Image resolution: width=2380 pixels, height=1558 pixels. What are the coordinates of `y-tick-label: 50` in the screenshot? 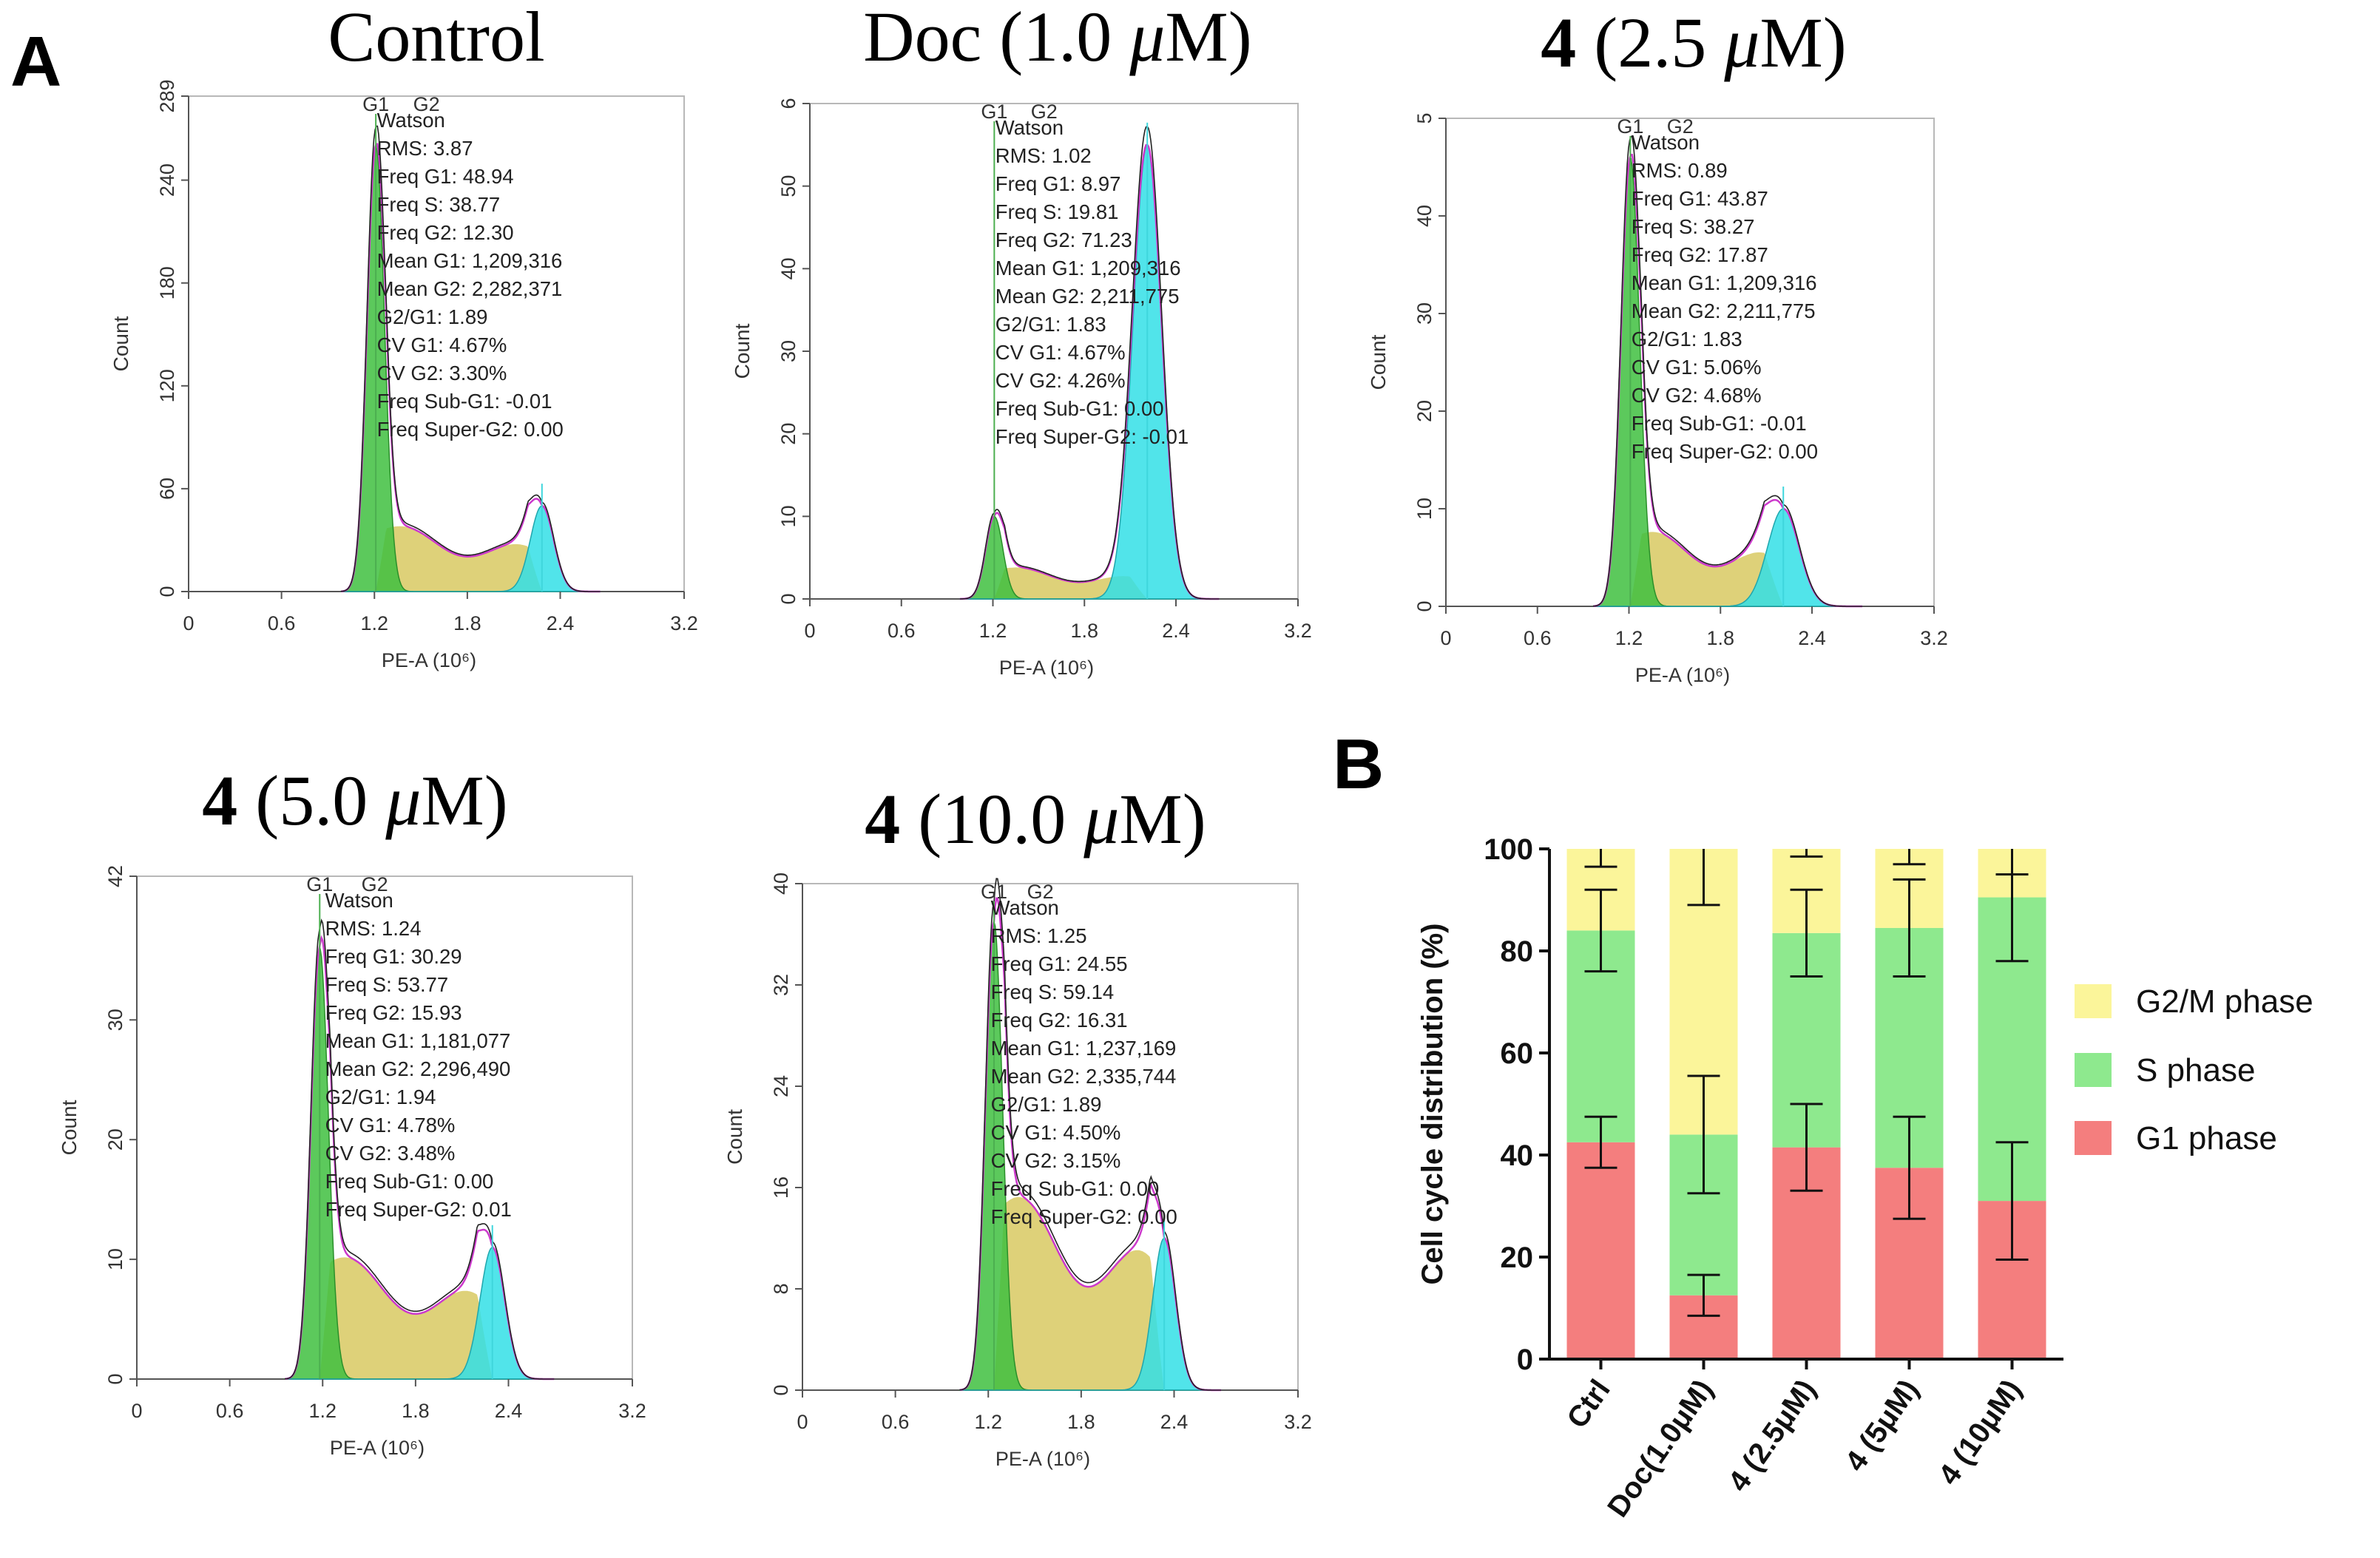 It's located at (788, 186).